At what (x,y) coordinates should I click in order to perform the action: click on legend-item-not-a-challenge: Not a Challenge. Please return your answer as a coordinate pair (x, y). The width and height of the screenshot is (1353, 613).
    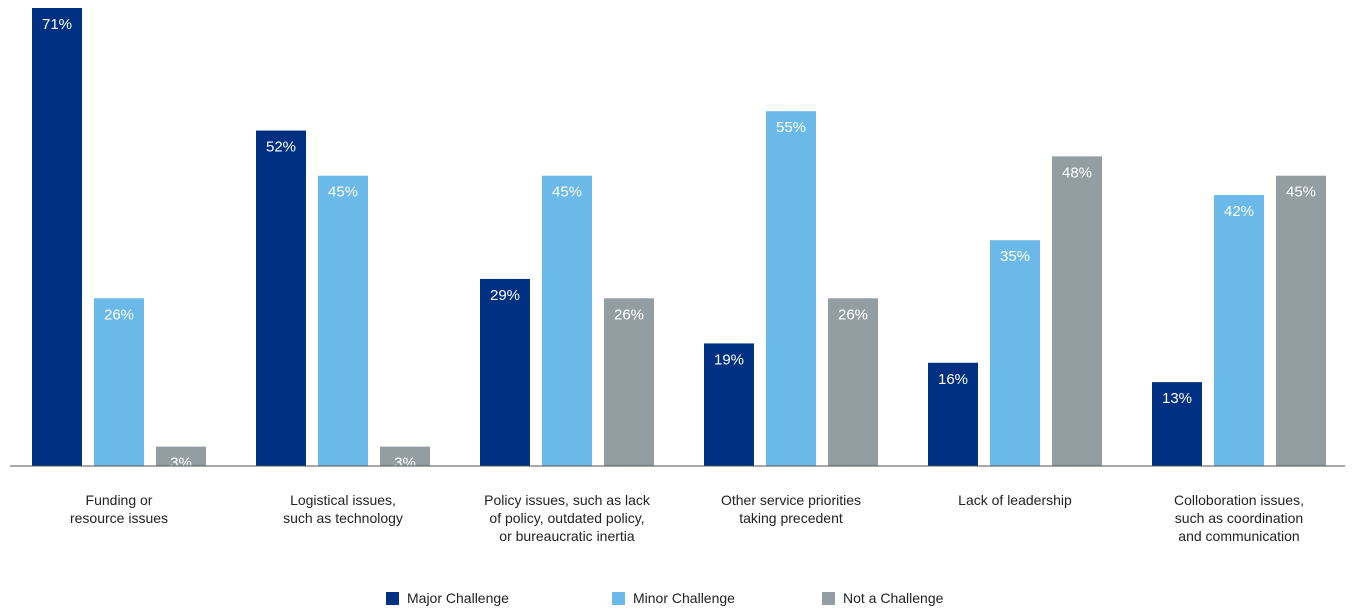
    Looking at the image, I should click on (882, 598).